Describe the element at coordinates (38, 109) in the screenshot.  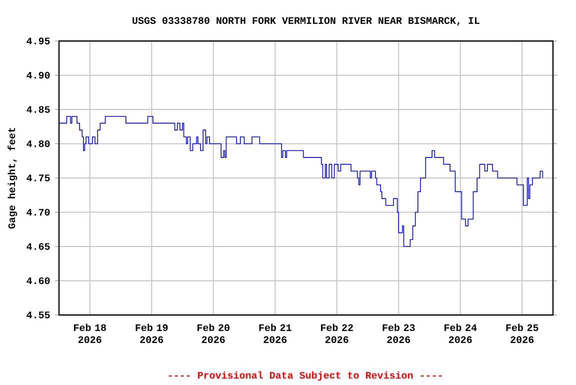
I see `y-tick-label: 4.85` at that location.